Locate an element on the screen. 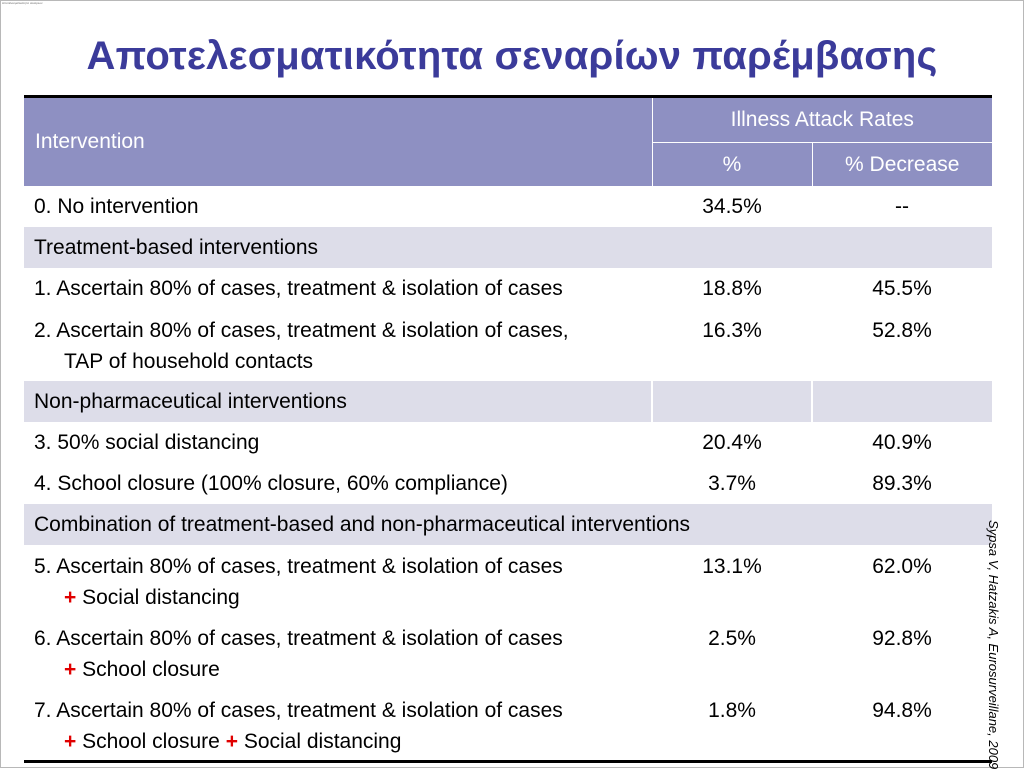 The image size is (1024, 769). header-intervention: Intervention is located at coordinates (338, 141).